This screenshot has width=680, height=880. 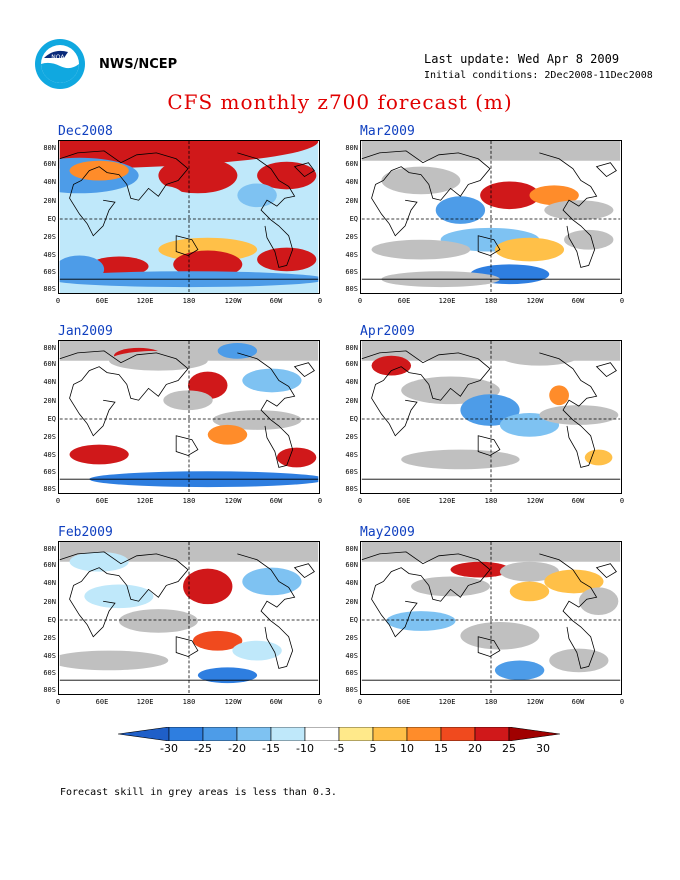 What do you see at coordinates (85, 331) in the screenshot?
I see `month-label: Jan2009` at bounding box center [85, 331].